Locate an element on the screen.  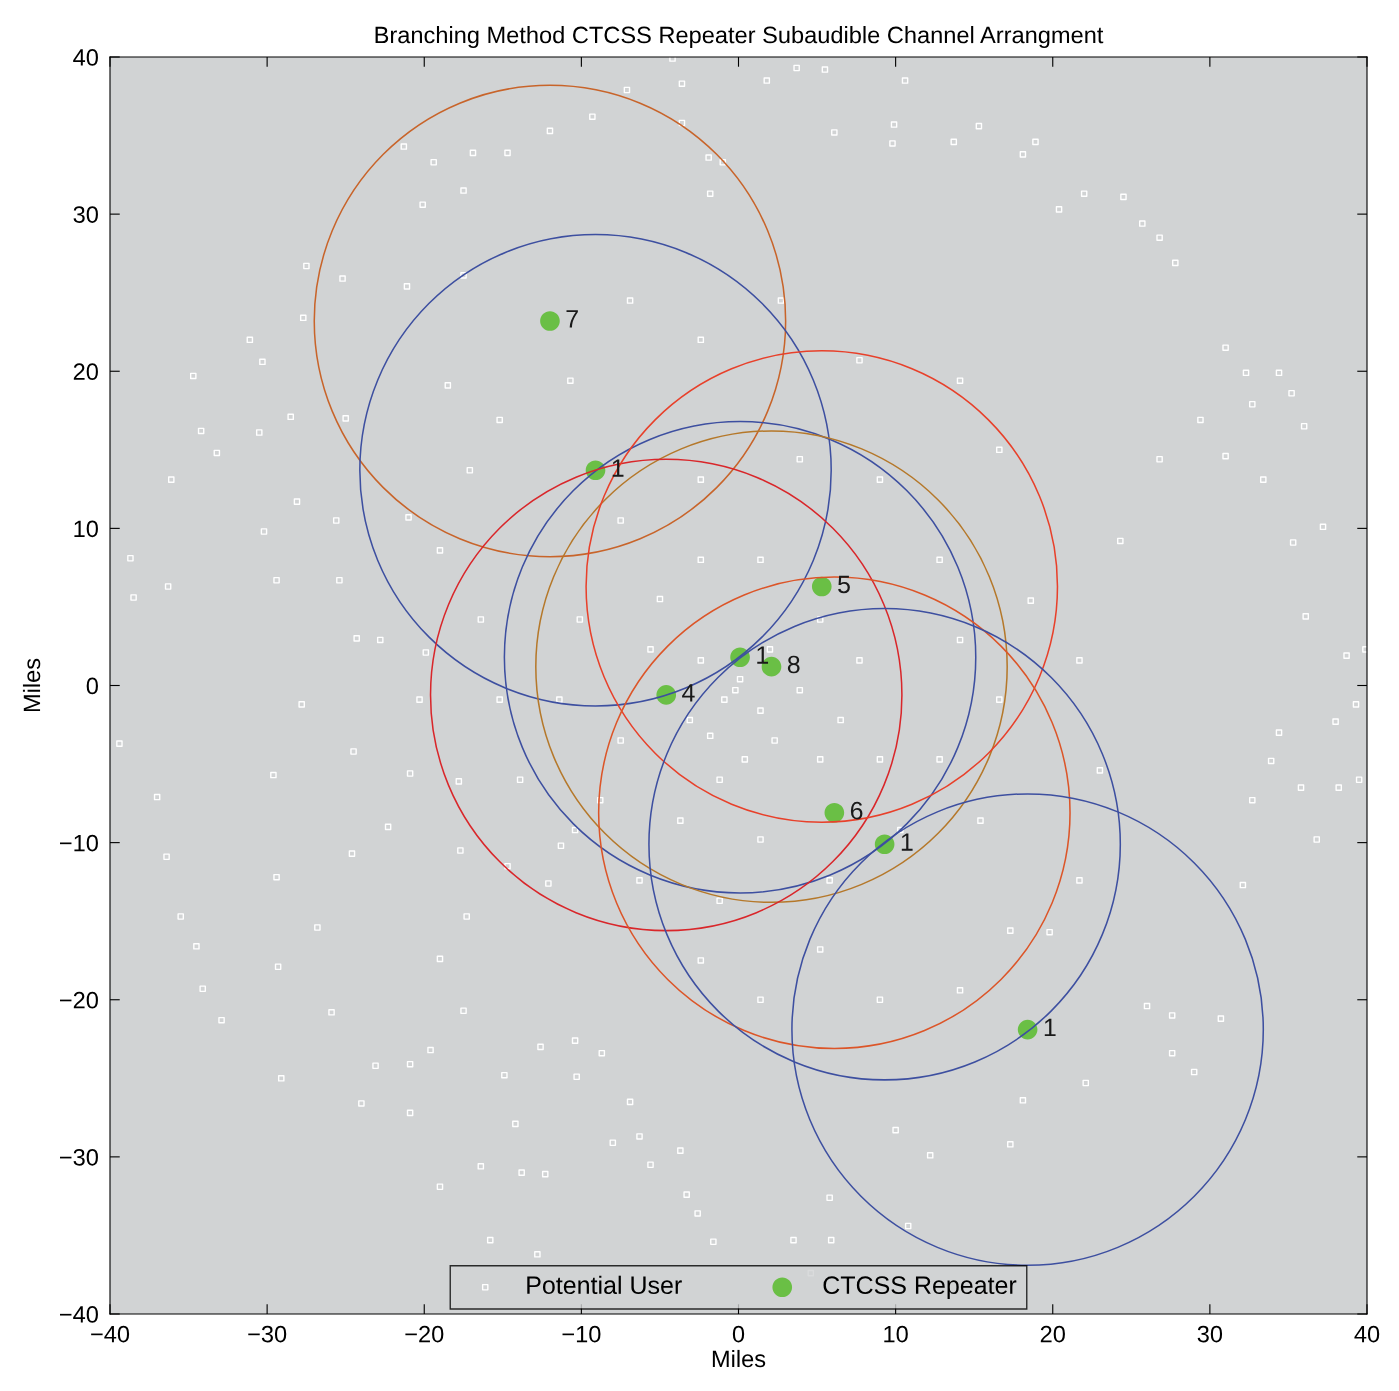
y-tick-label: −20 is located at coordinates (79, 1000).